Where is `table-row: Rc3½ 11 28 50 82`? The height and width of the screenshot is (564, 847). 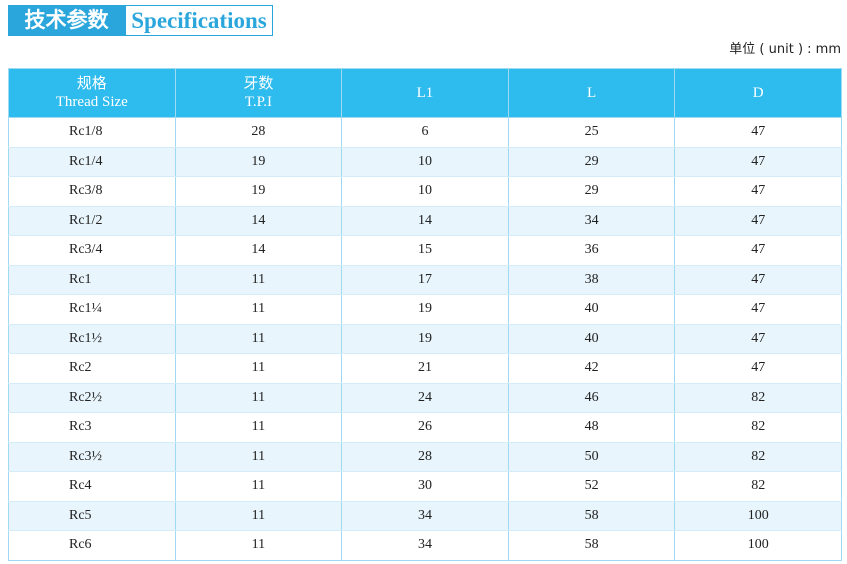 table-row: Rc3½ 11 28 50 82 is located at coordinates (425, 457).